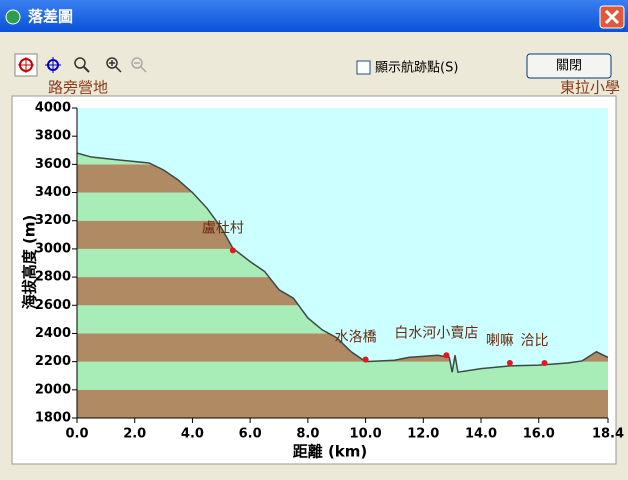  What do you see at coordinates (481, 434) in the screenshot?
I see `x-tick-label: 14.0` at bounding box center [481, 434].